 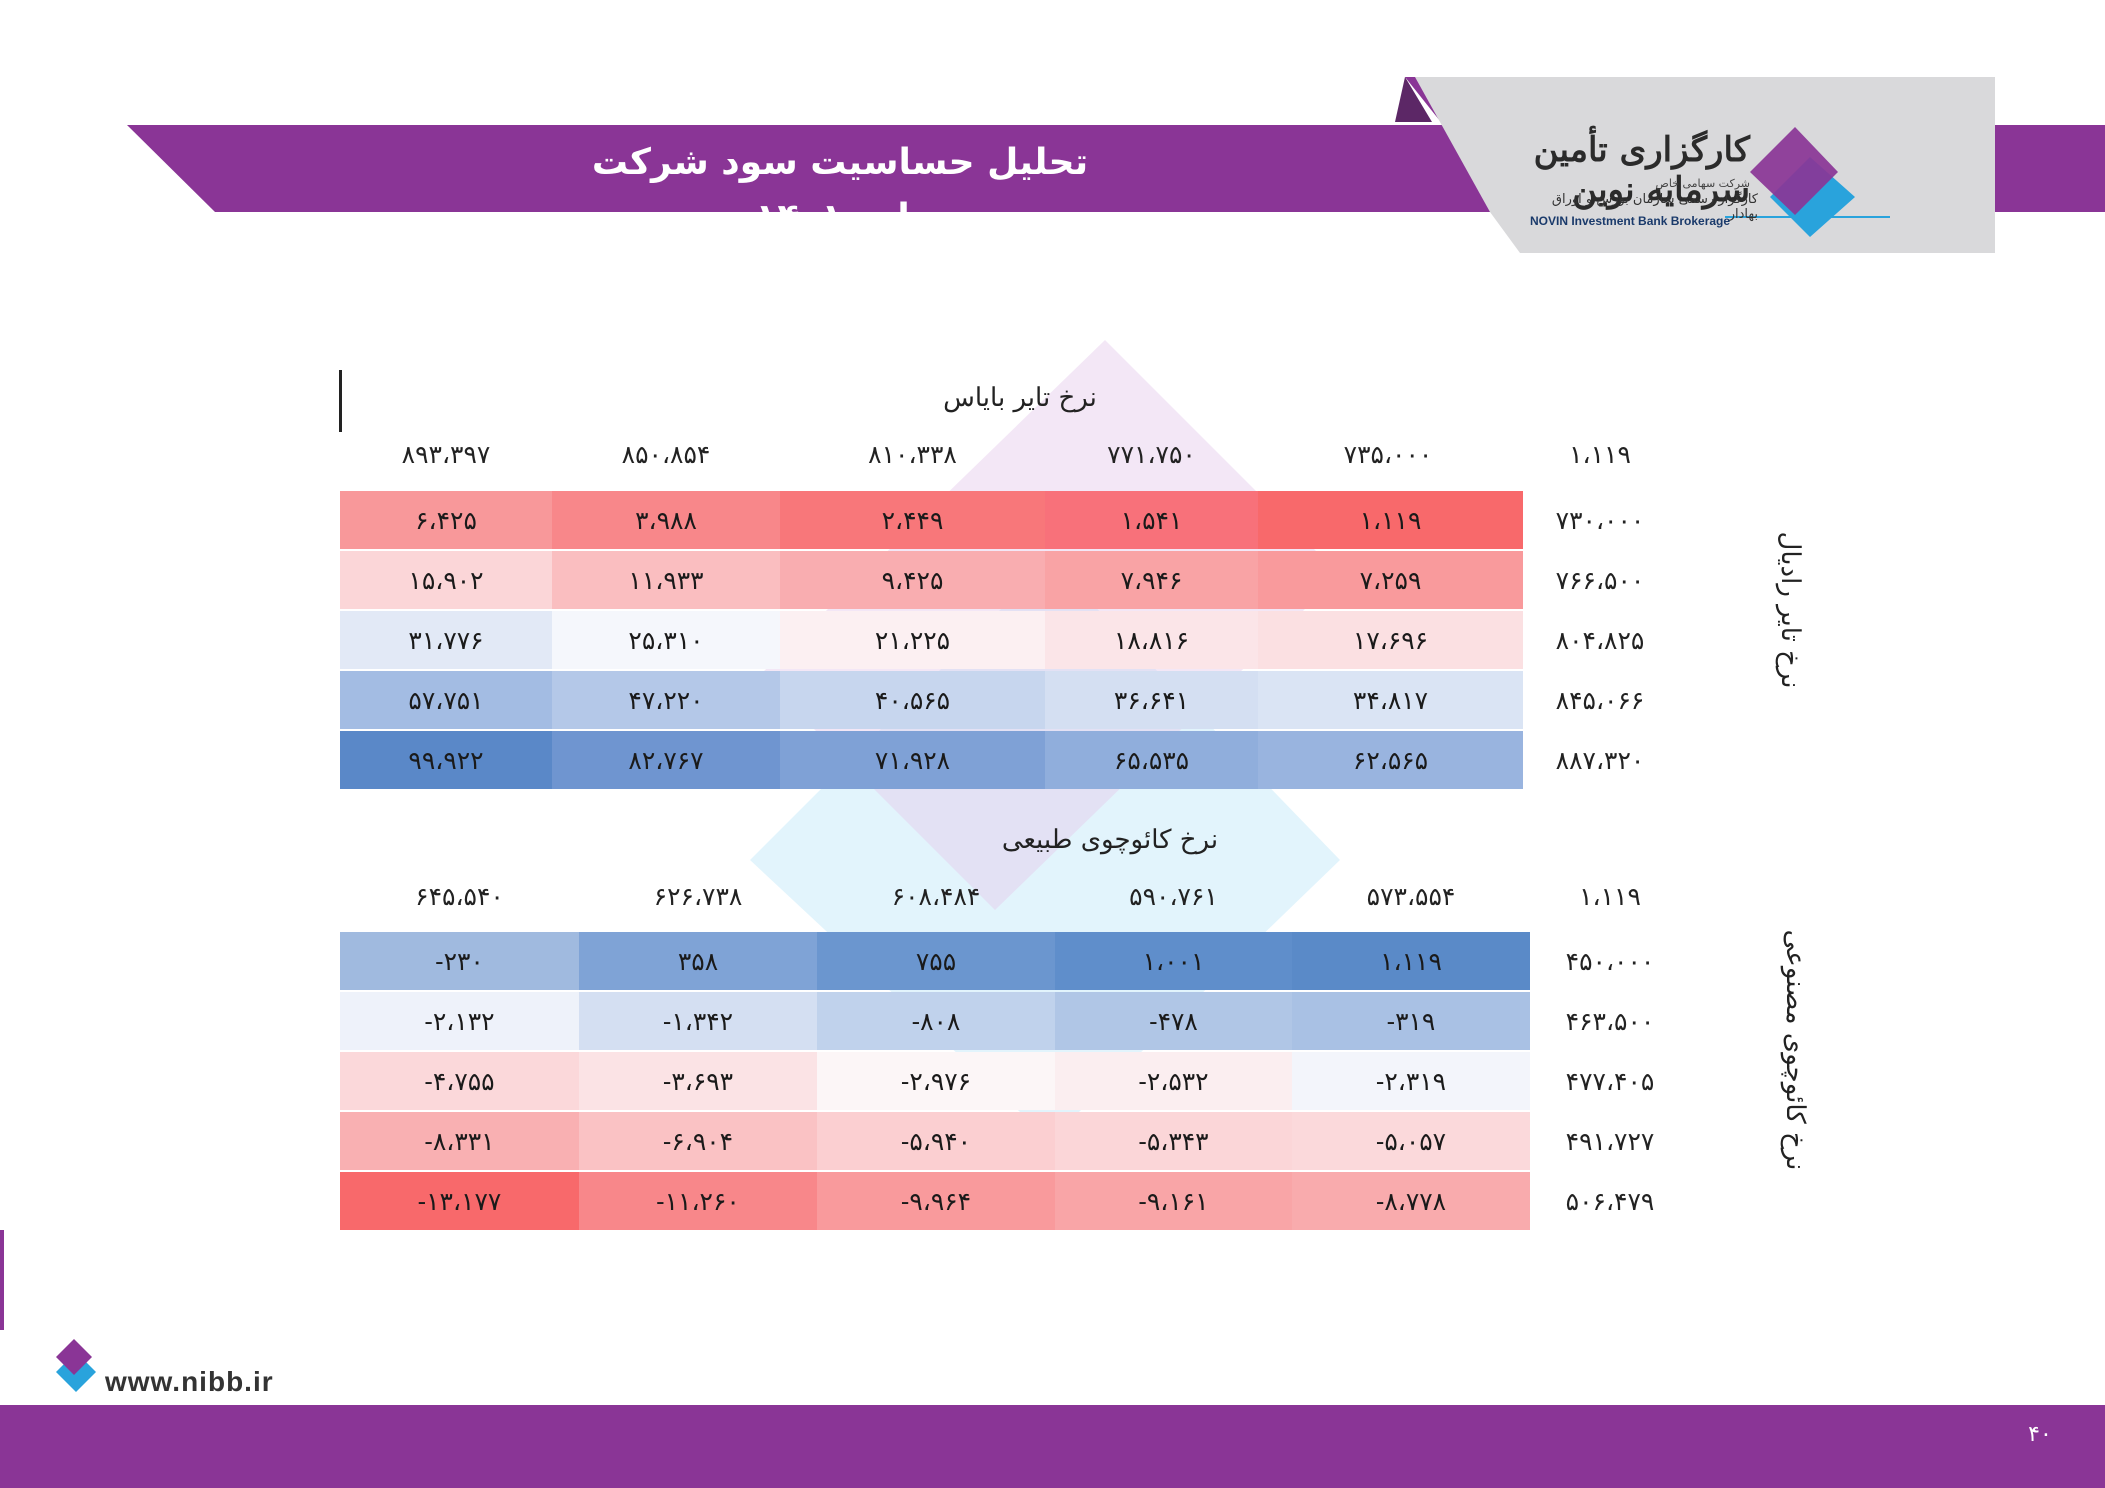 What do you see at coordinates (1151, 454) in the screenshot?
I see `table1-col-header: ۷۷۱،۷۵۰` at bounding box center [1151, 454].